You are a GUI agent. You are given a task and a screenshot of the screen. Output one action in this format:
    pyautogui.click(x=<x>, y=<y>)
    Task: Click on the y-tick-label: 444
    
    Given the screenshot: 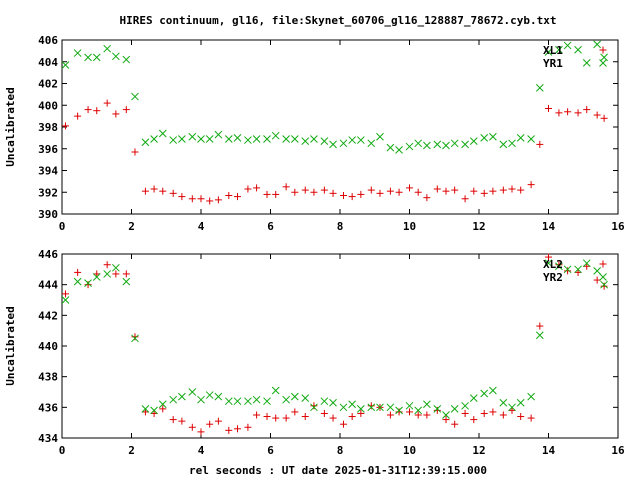 What is the action you would take?
    pyautogui.click(x=48, y=285)
    